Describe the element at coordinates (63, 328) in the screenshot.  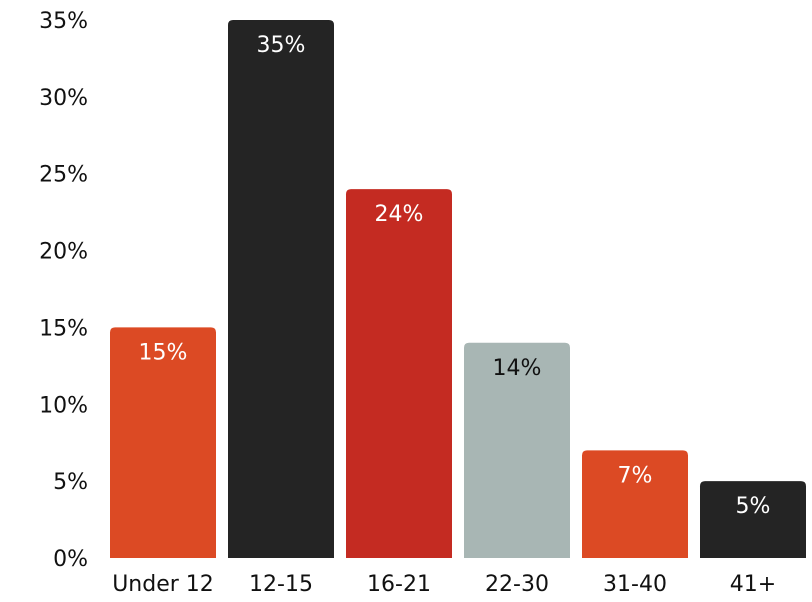
I see `y-tick-label: 15%` at that location.